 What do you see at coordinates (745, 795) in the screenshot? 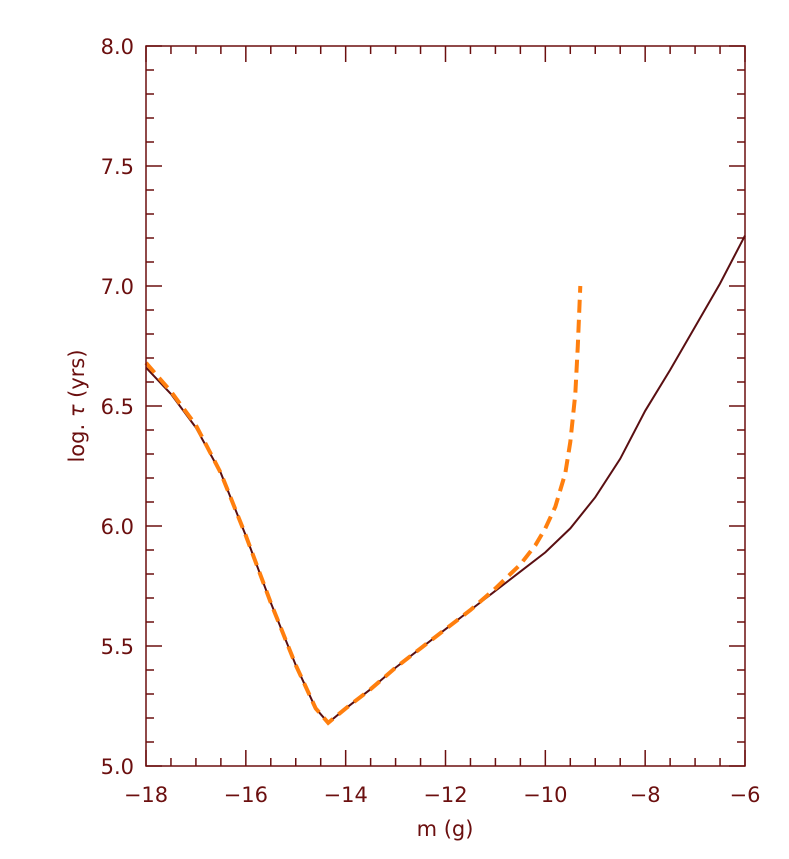
I see `x-tick-label: −6` at bounding box center [745, 795].